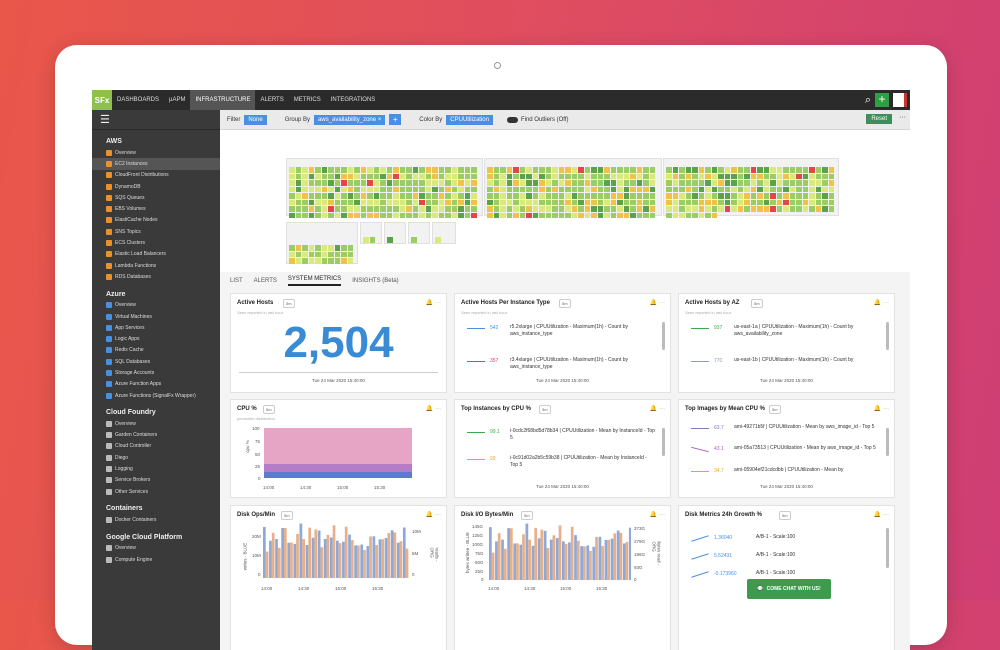 Image resolution: width=1000 pixels, height=650 pixels. Describe the element at coordinates (900, 100) in the screenshot. I see `avatar` at that location.